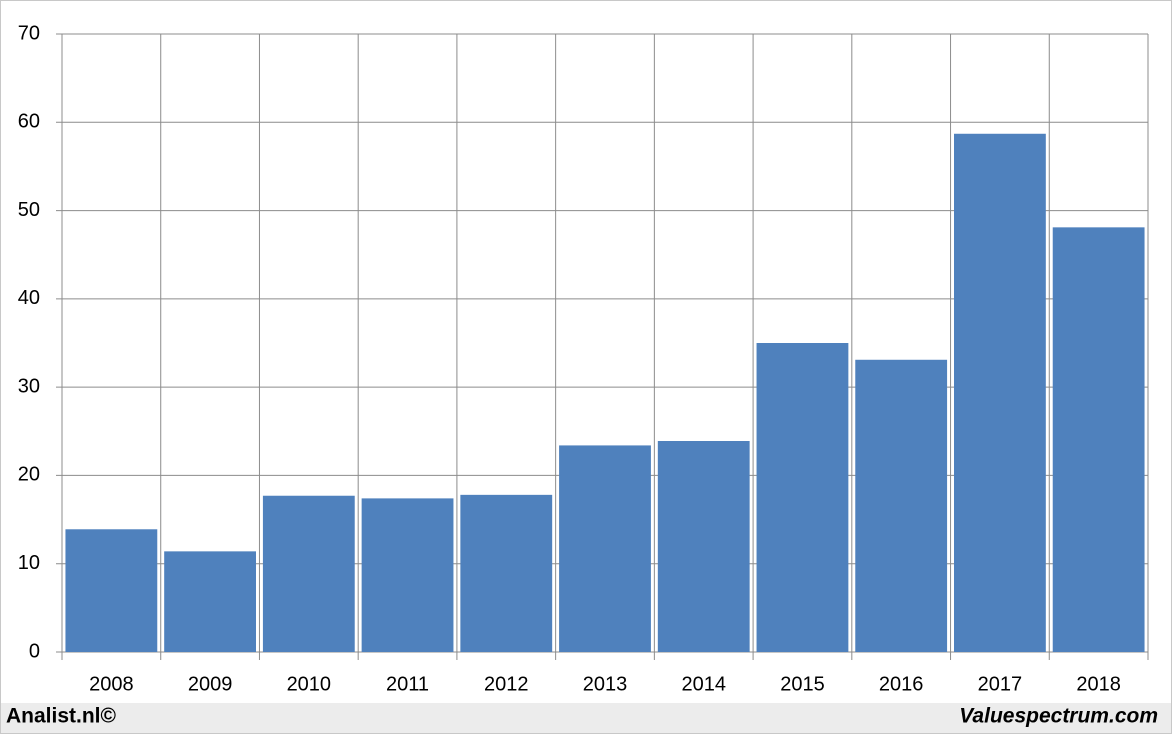 The image size is (1172, 734). Describe the element at coordinates (29, 475) in the screenshot. I see `y-tick-label: 20` at that location.